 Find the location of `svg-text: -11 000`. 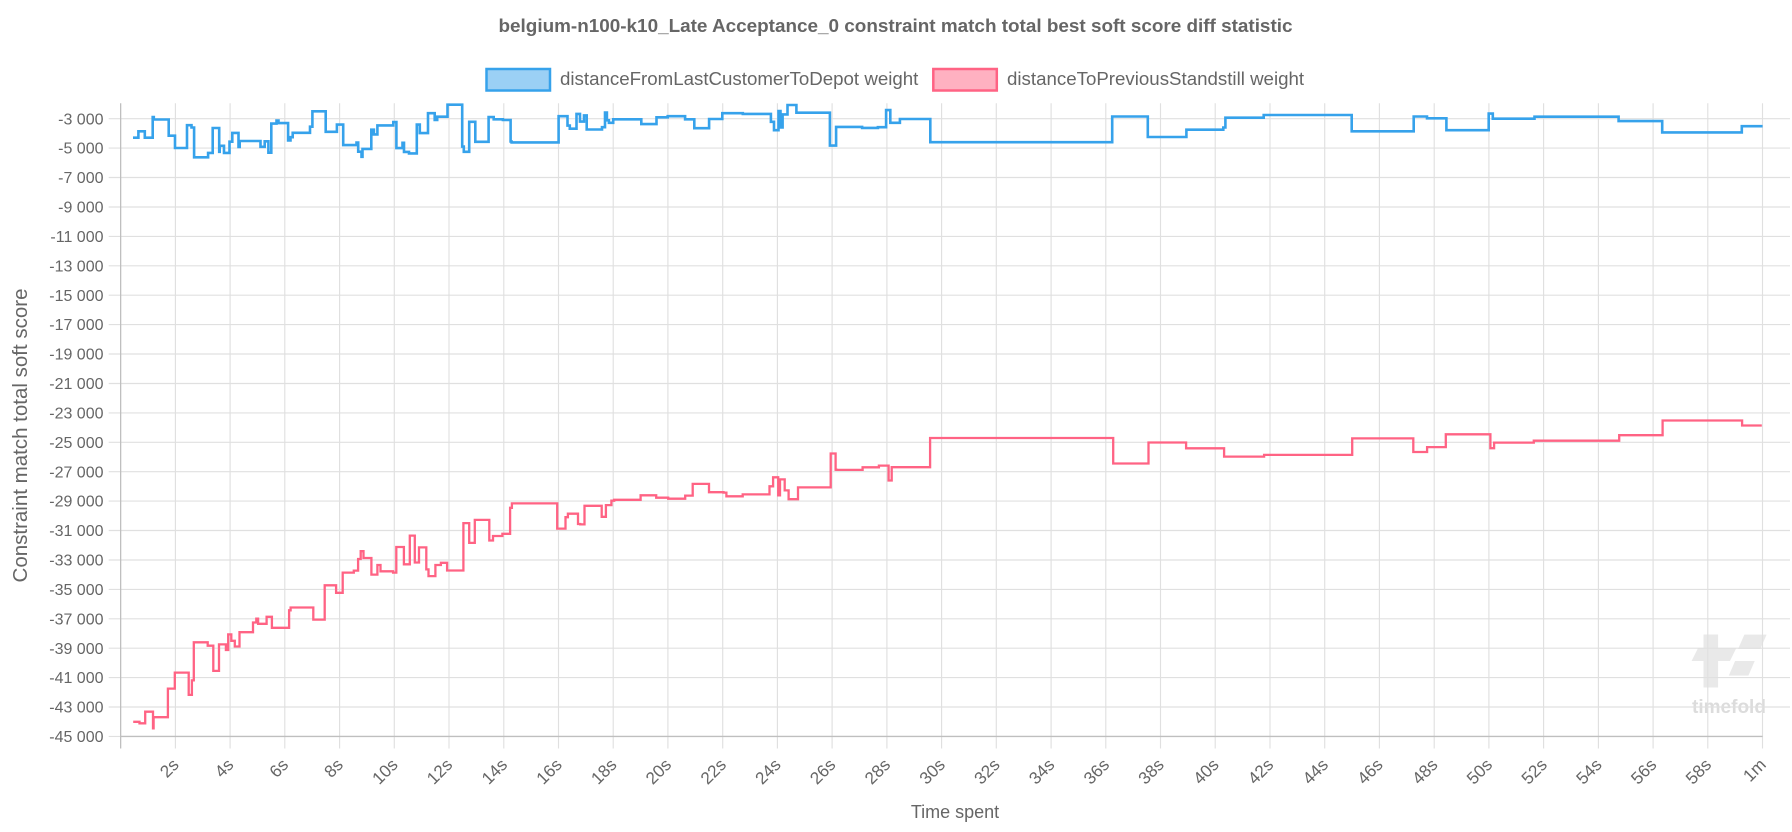

svg-text: -11 000 is located at coordinates (76, 237).